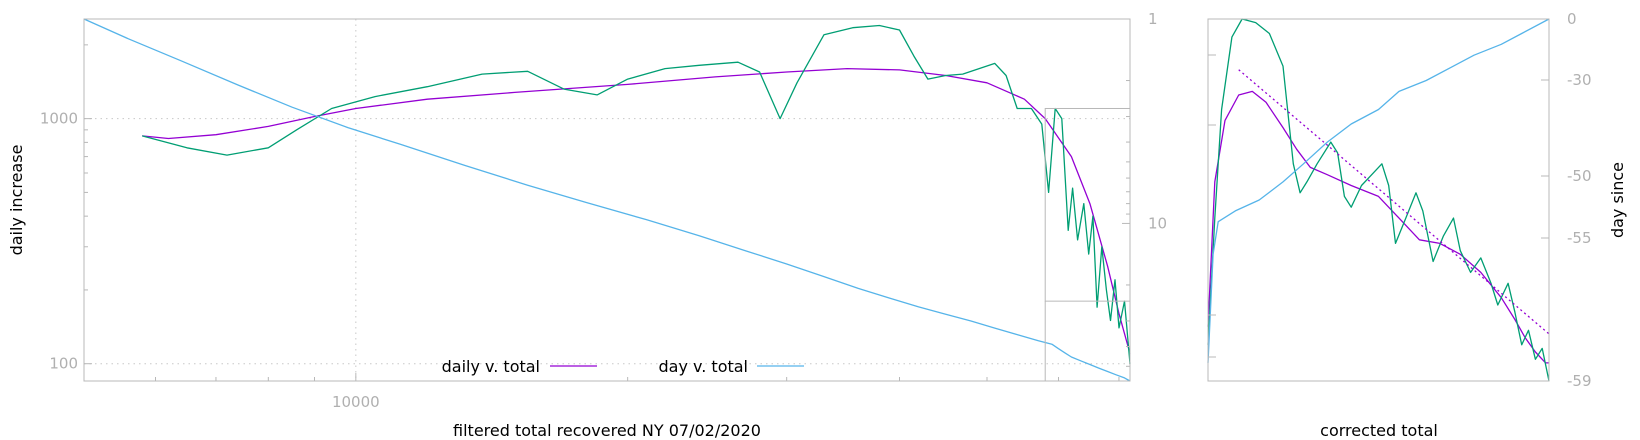 The image size is (1640, 440). I want to click on main-y-axis-label: daily increase, so click(16, 200).